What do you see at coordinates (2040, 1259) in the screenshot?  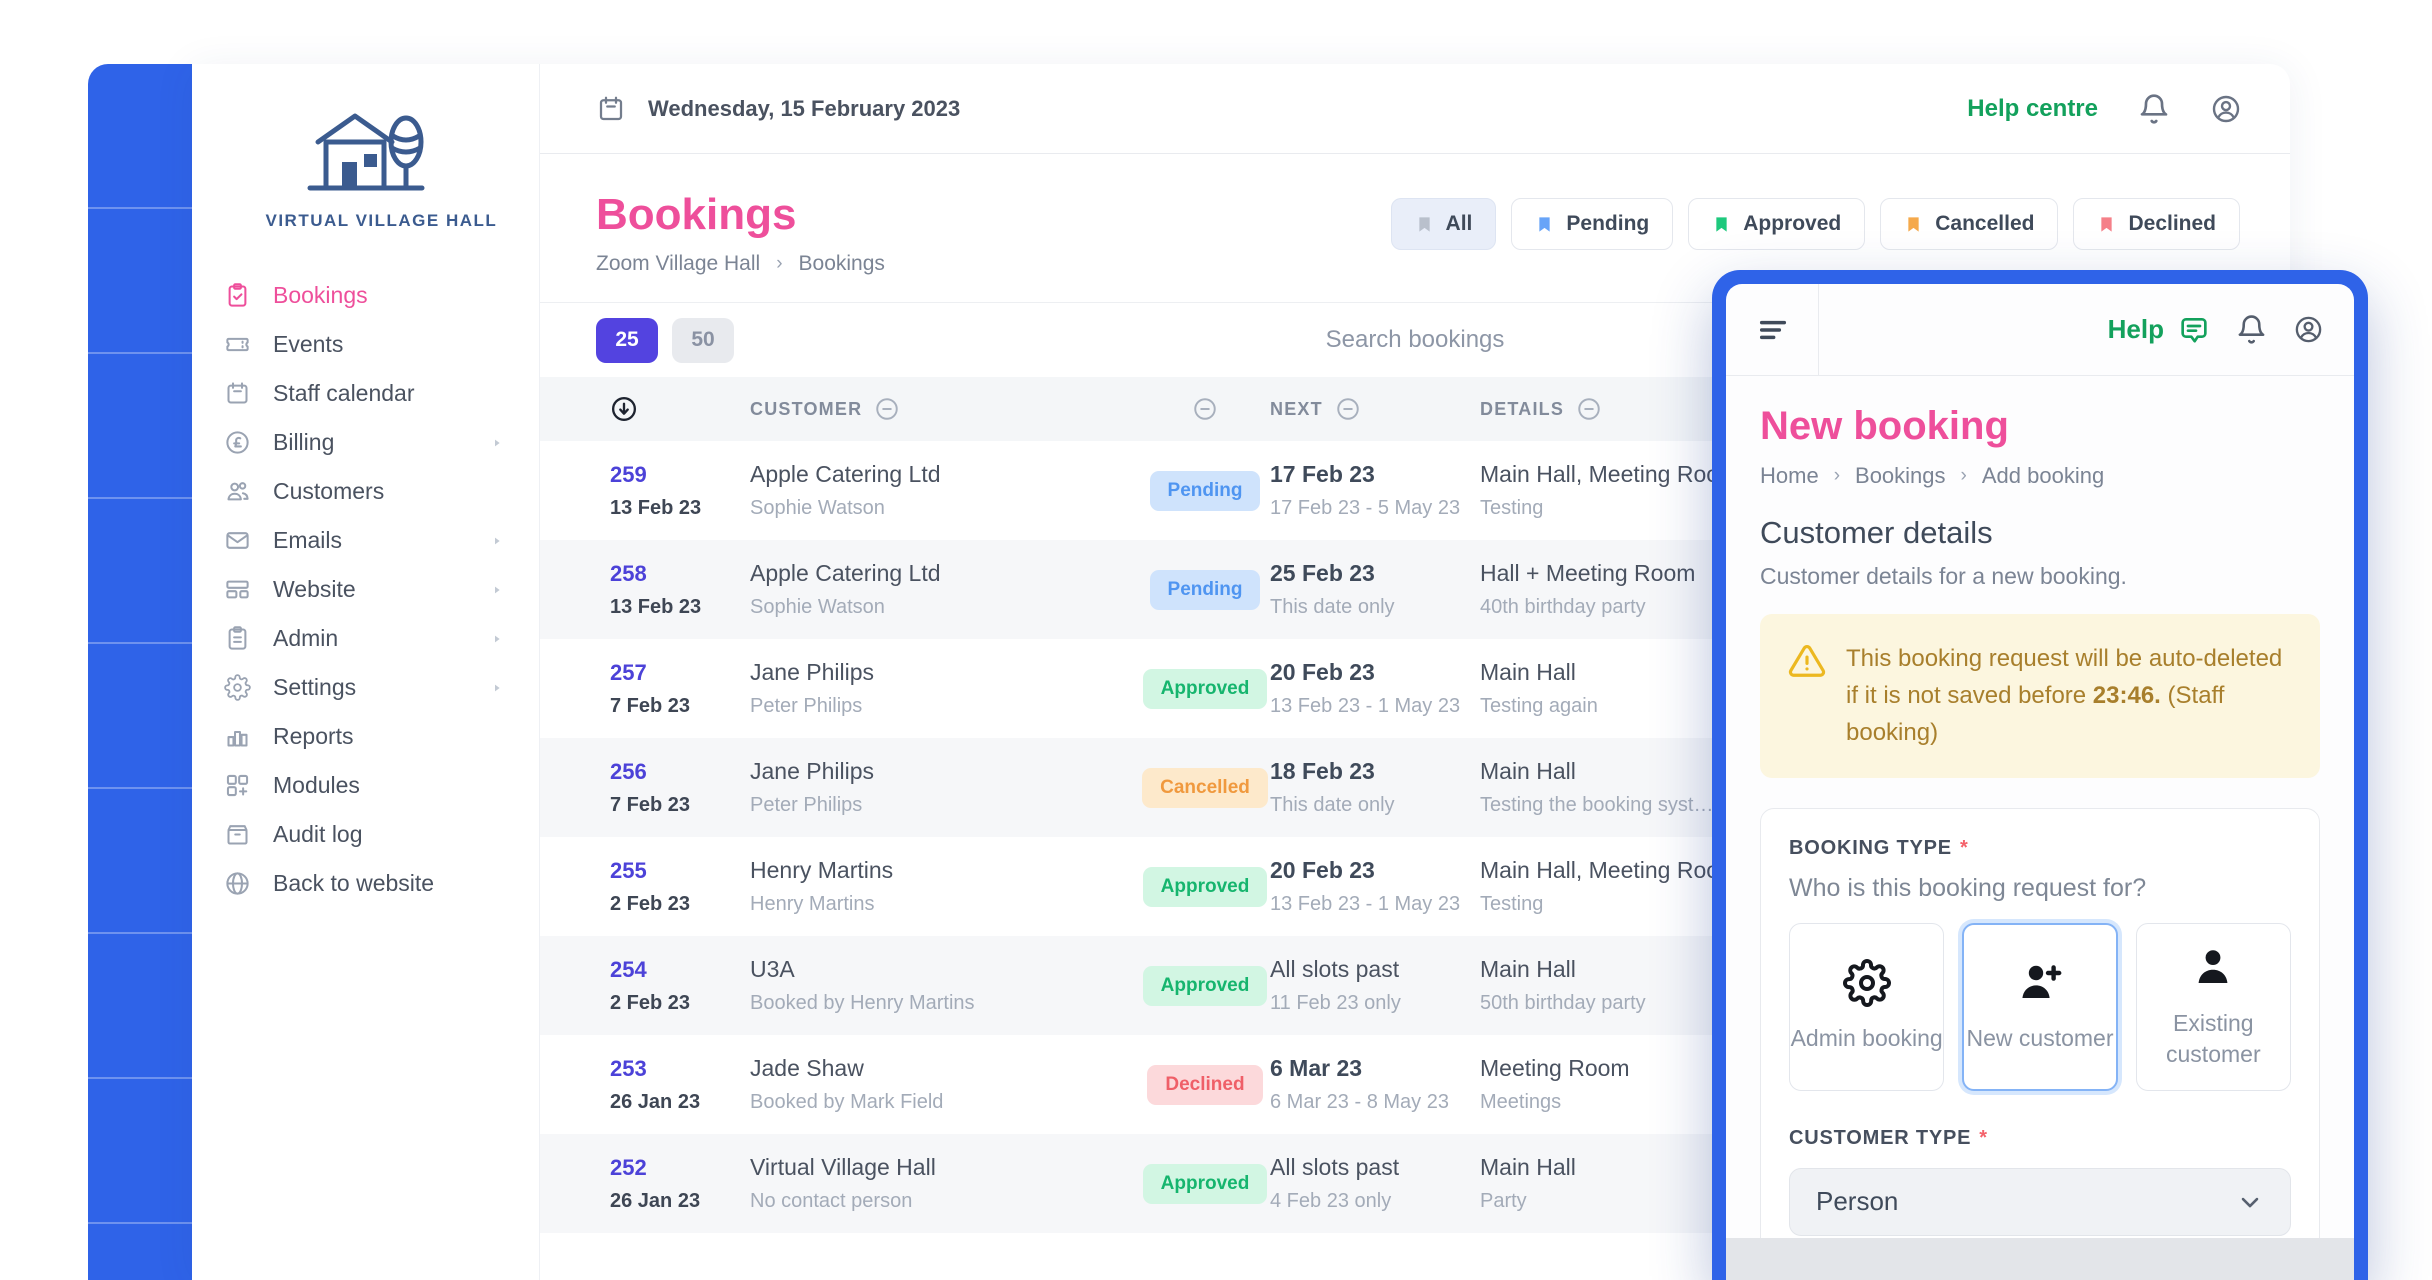 I see `panel-footer-strip` at bounding box center [2040, 1259].